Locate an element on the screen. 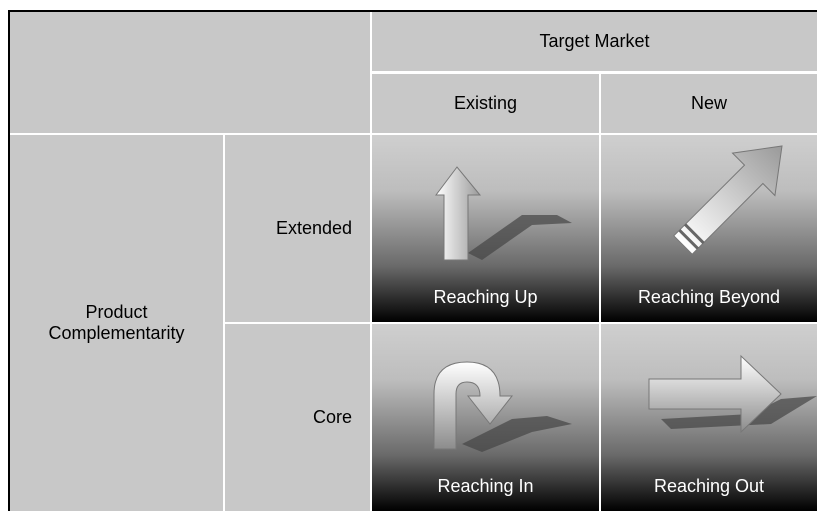  quadrant: Reaching Up is located at coordinates (485, 228).